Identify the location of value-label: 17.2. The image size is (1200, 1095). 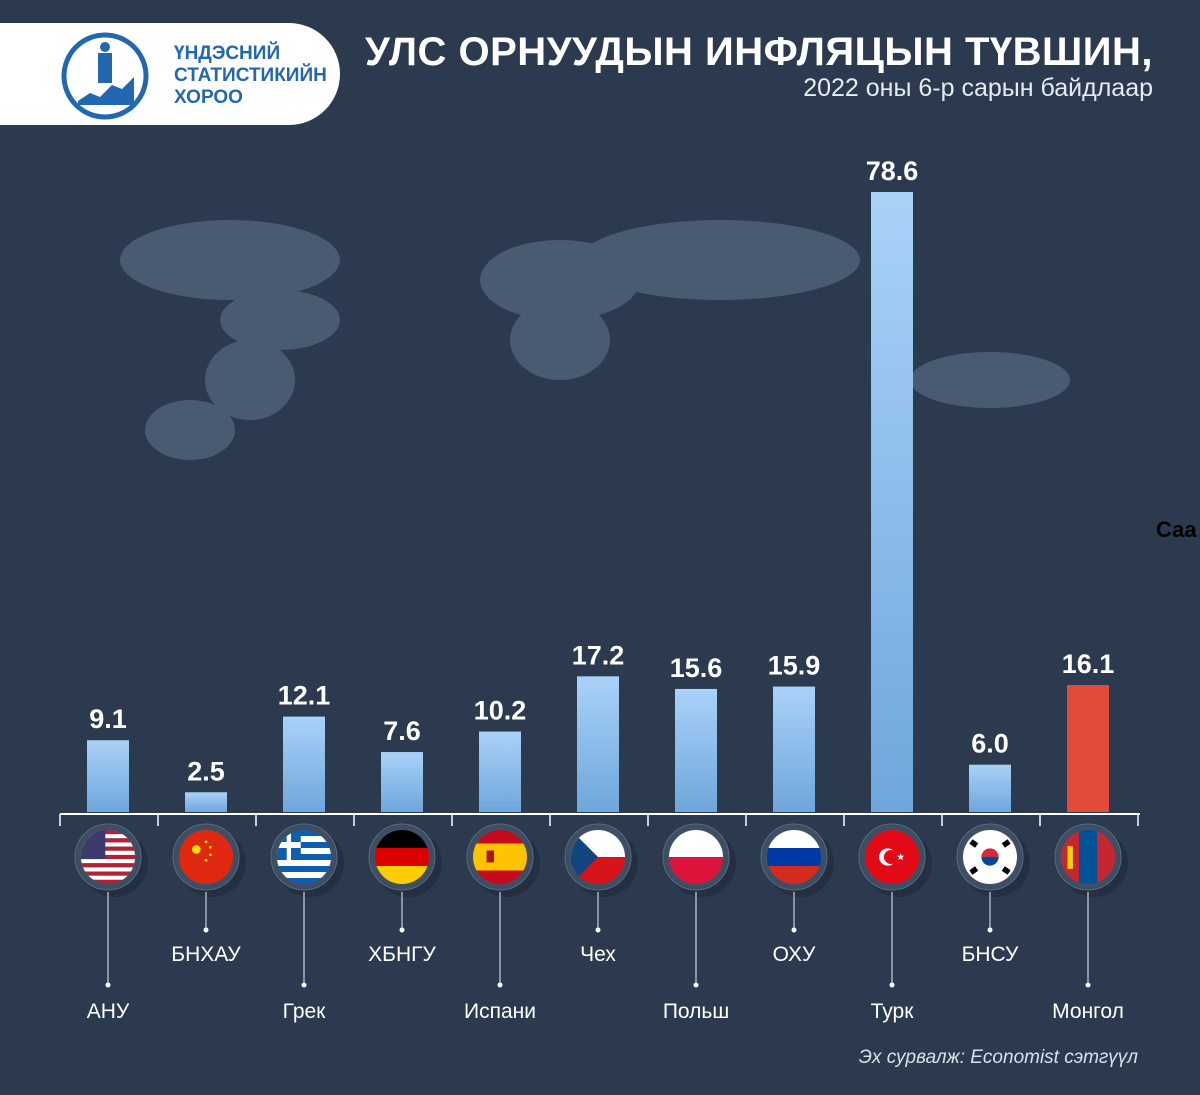
(598, 655).